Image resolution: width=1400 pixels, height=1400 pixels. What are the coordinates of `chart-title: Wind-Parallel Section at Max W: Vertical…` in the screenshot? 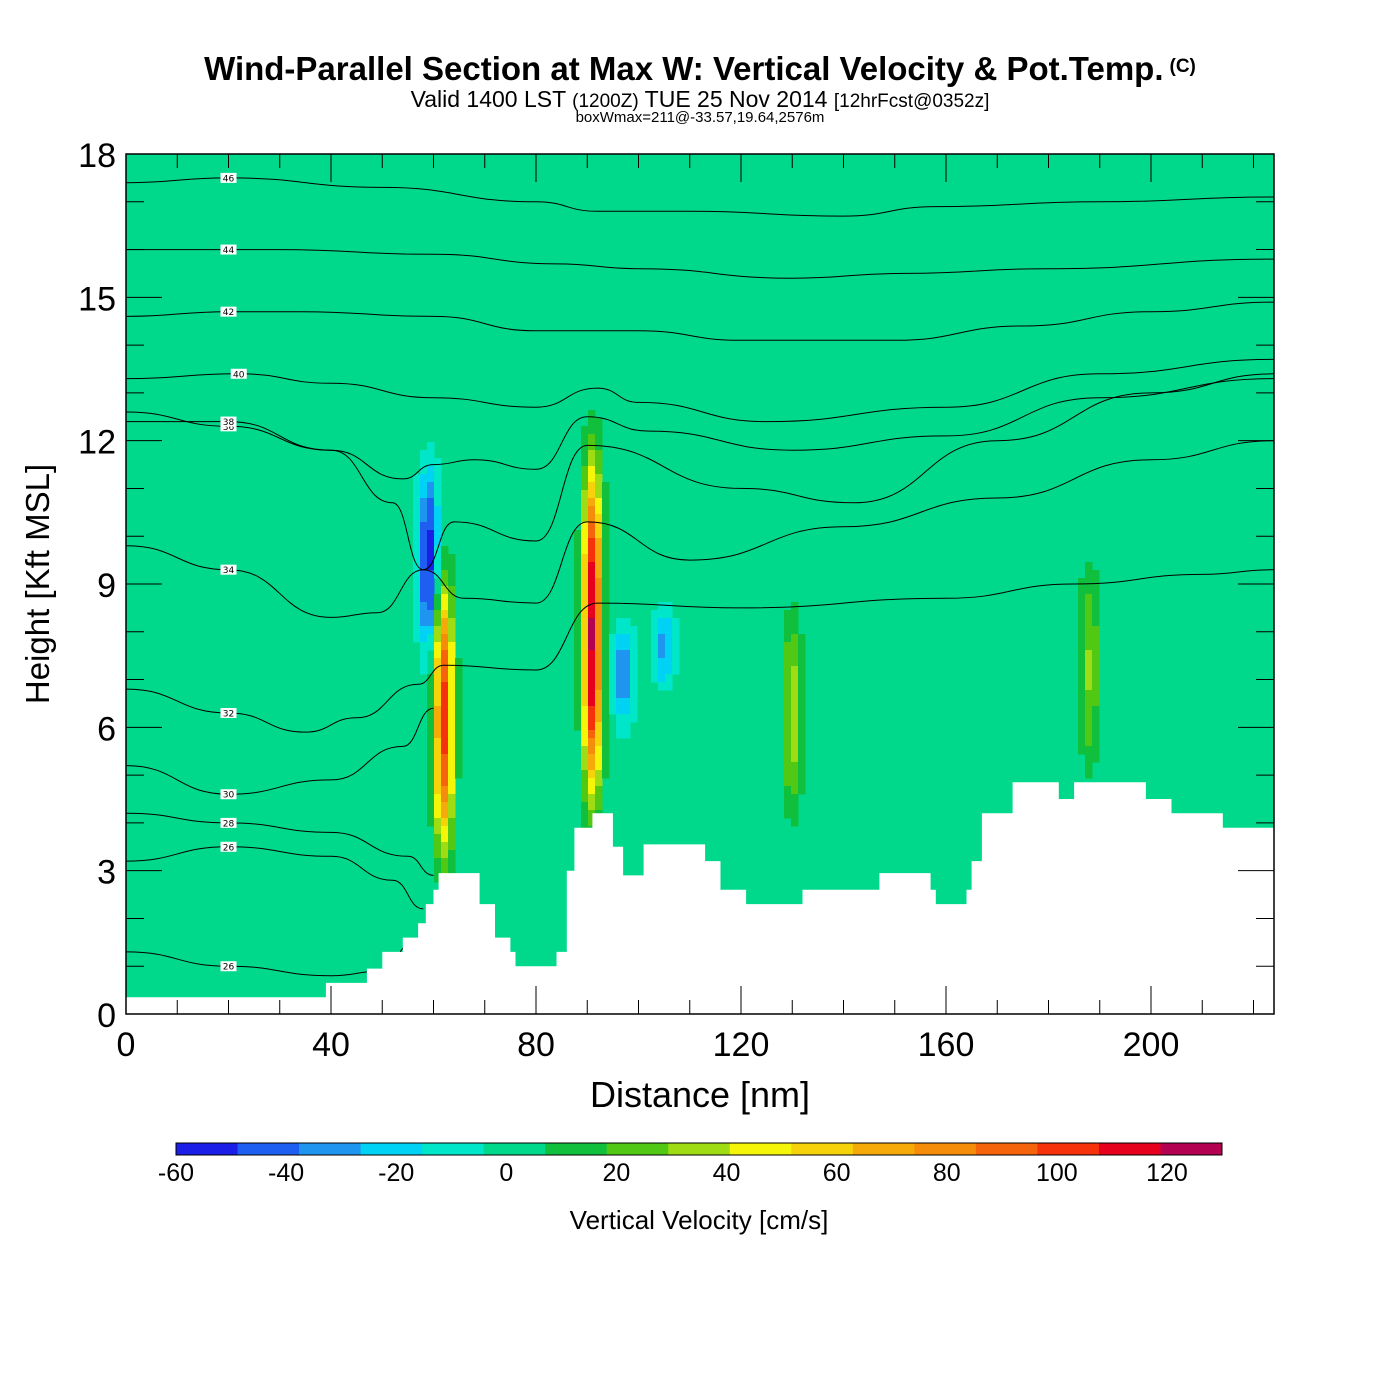 It's located at (700, 69).